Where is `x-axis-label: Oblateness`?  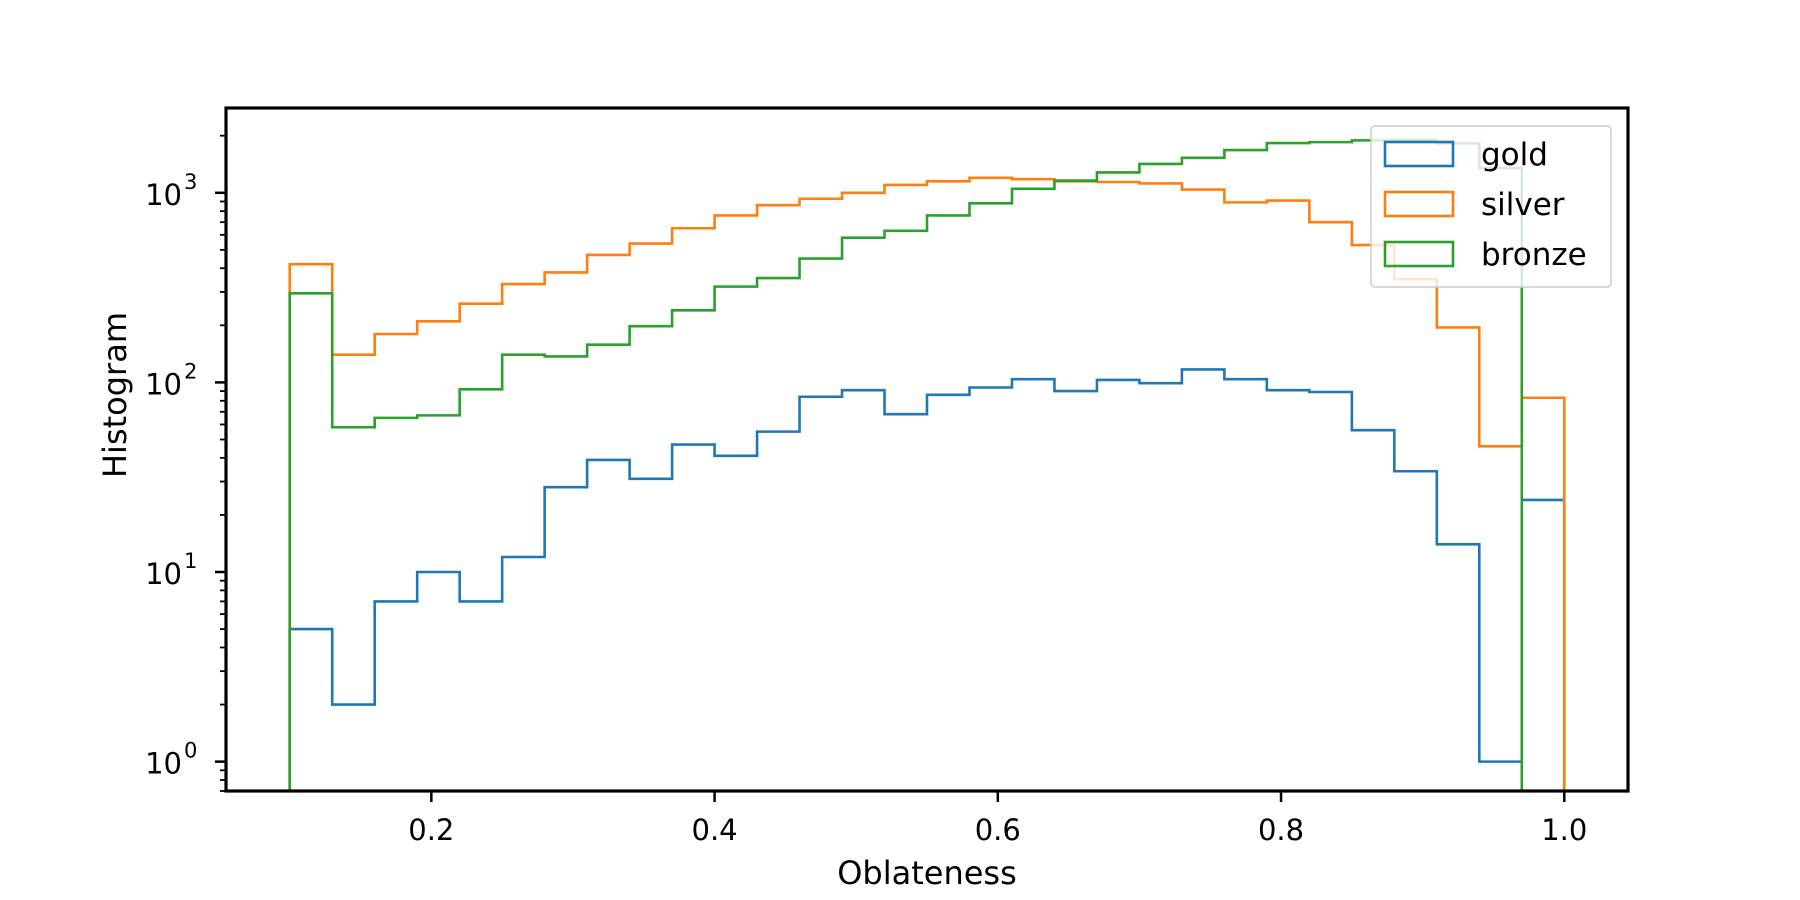
x-axis-label: Oblateness is located at coordinates (927, 873).